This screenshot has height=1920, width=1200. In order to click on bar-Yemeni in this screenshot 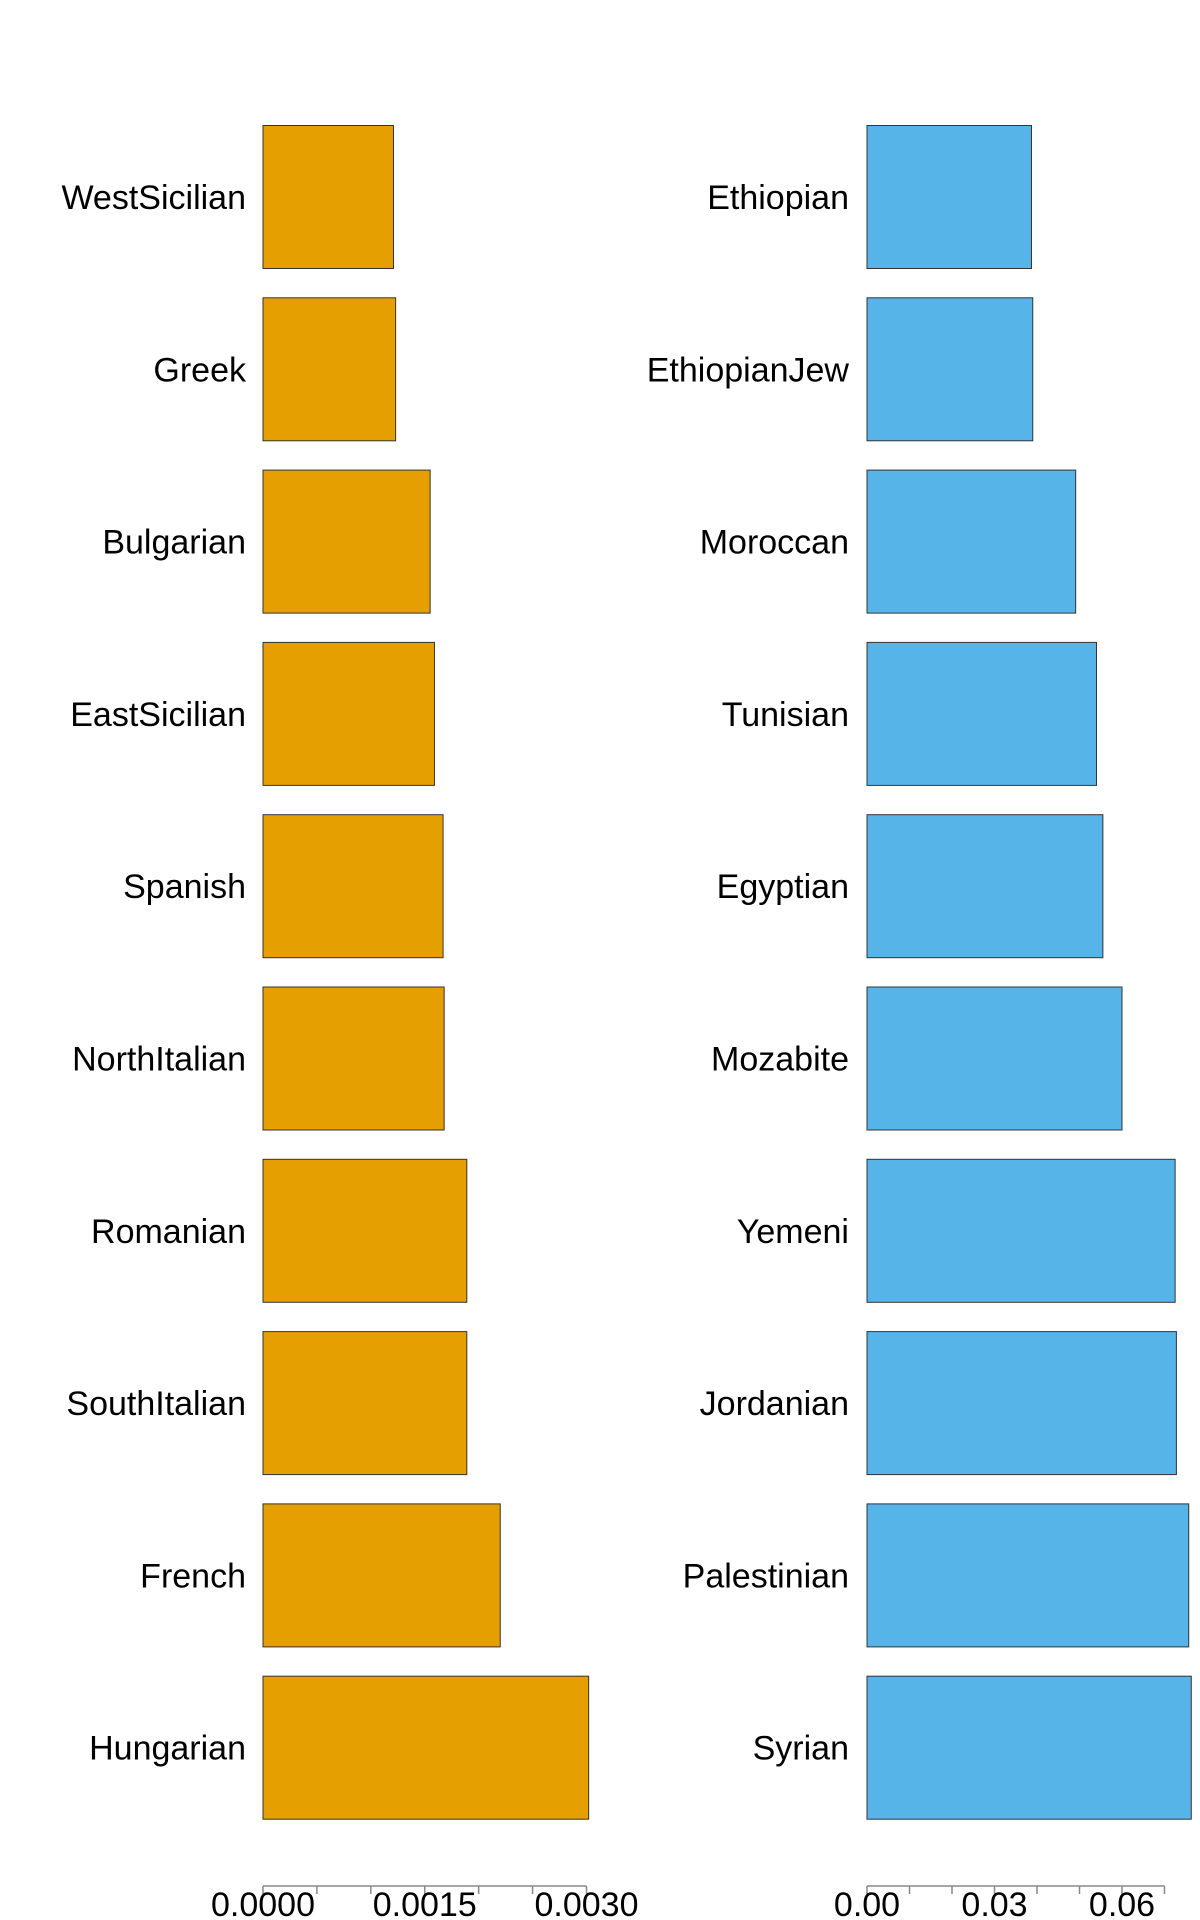, I will do `click(1021, 1230)`.